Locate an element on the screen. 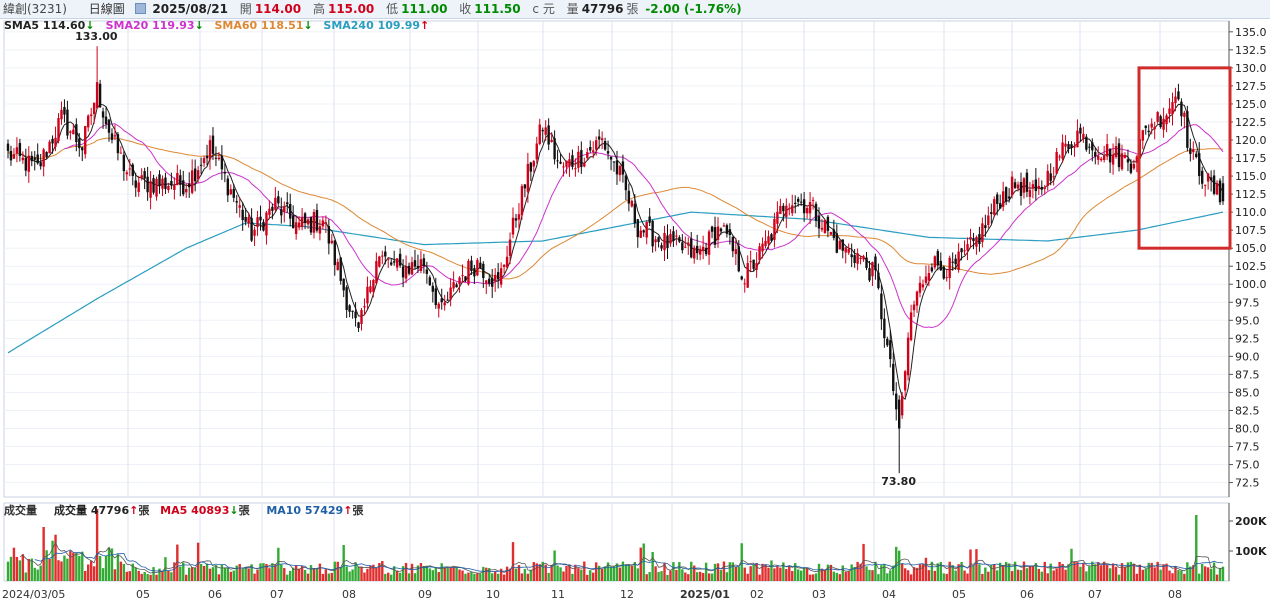 The height and width of the screenshot is (601, 1270). low-label: 低 is located at coordinates (392, 9).